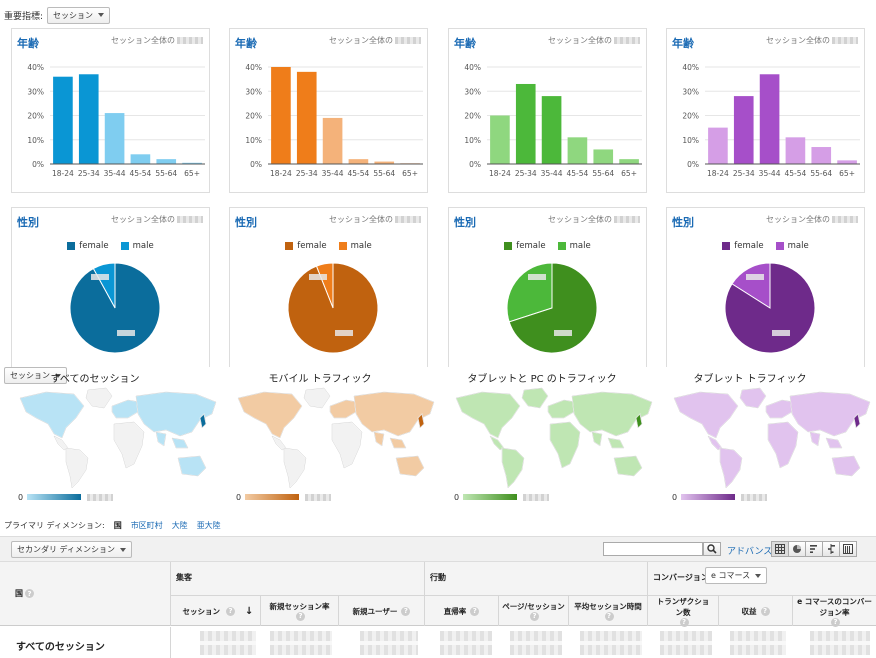 This screenshot has width=876, height=658. I want to click on secondary-dimension-select: セカンダリ ディメンション, so click(71, 549).